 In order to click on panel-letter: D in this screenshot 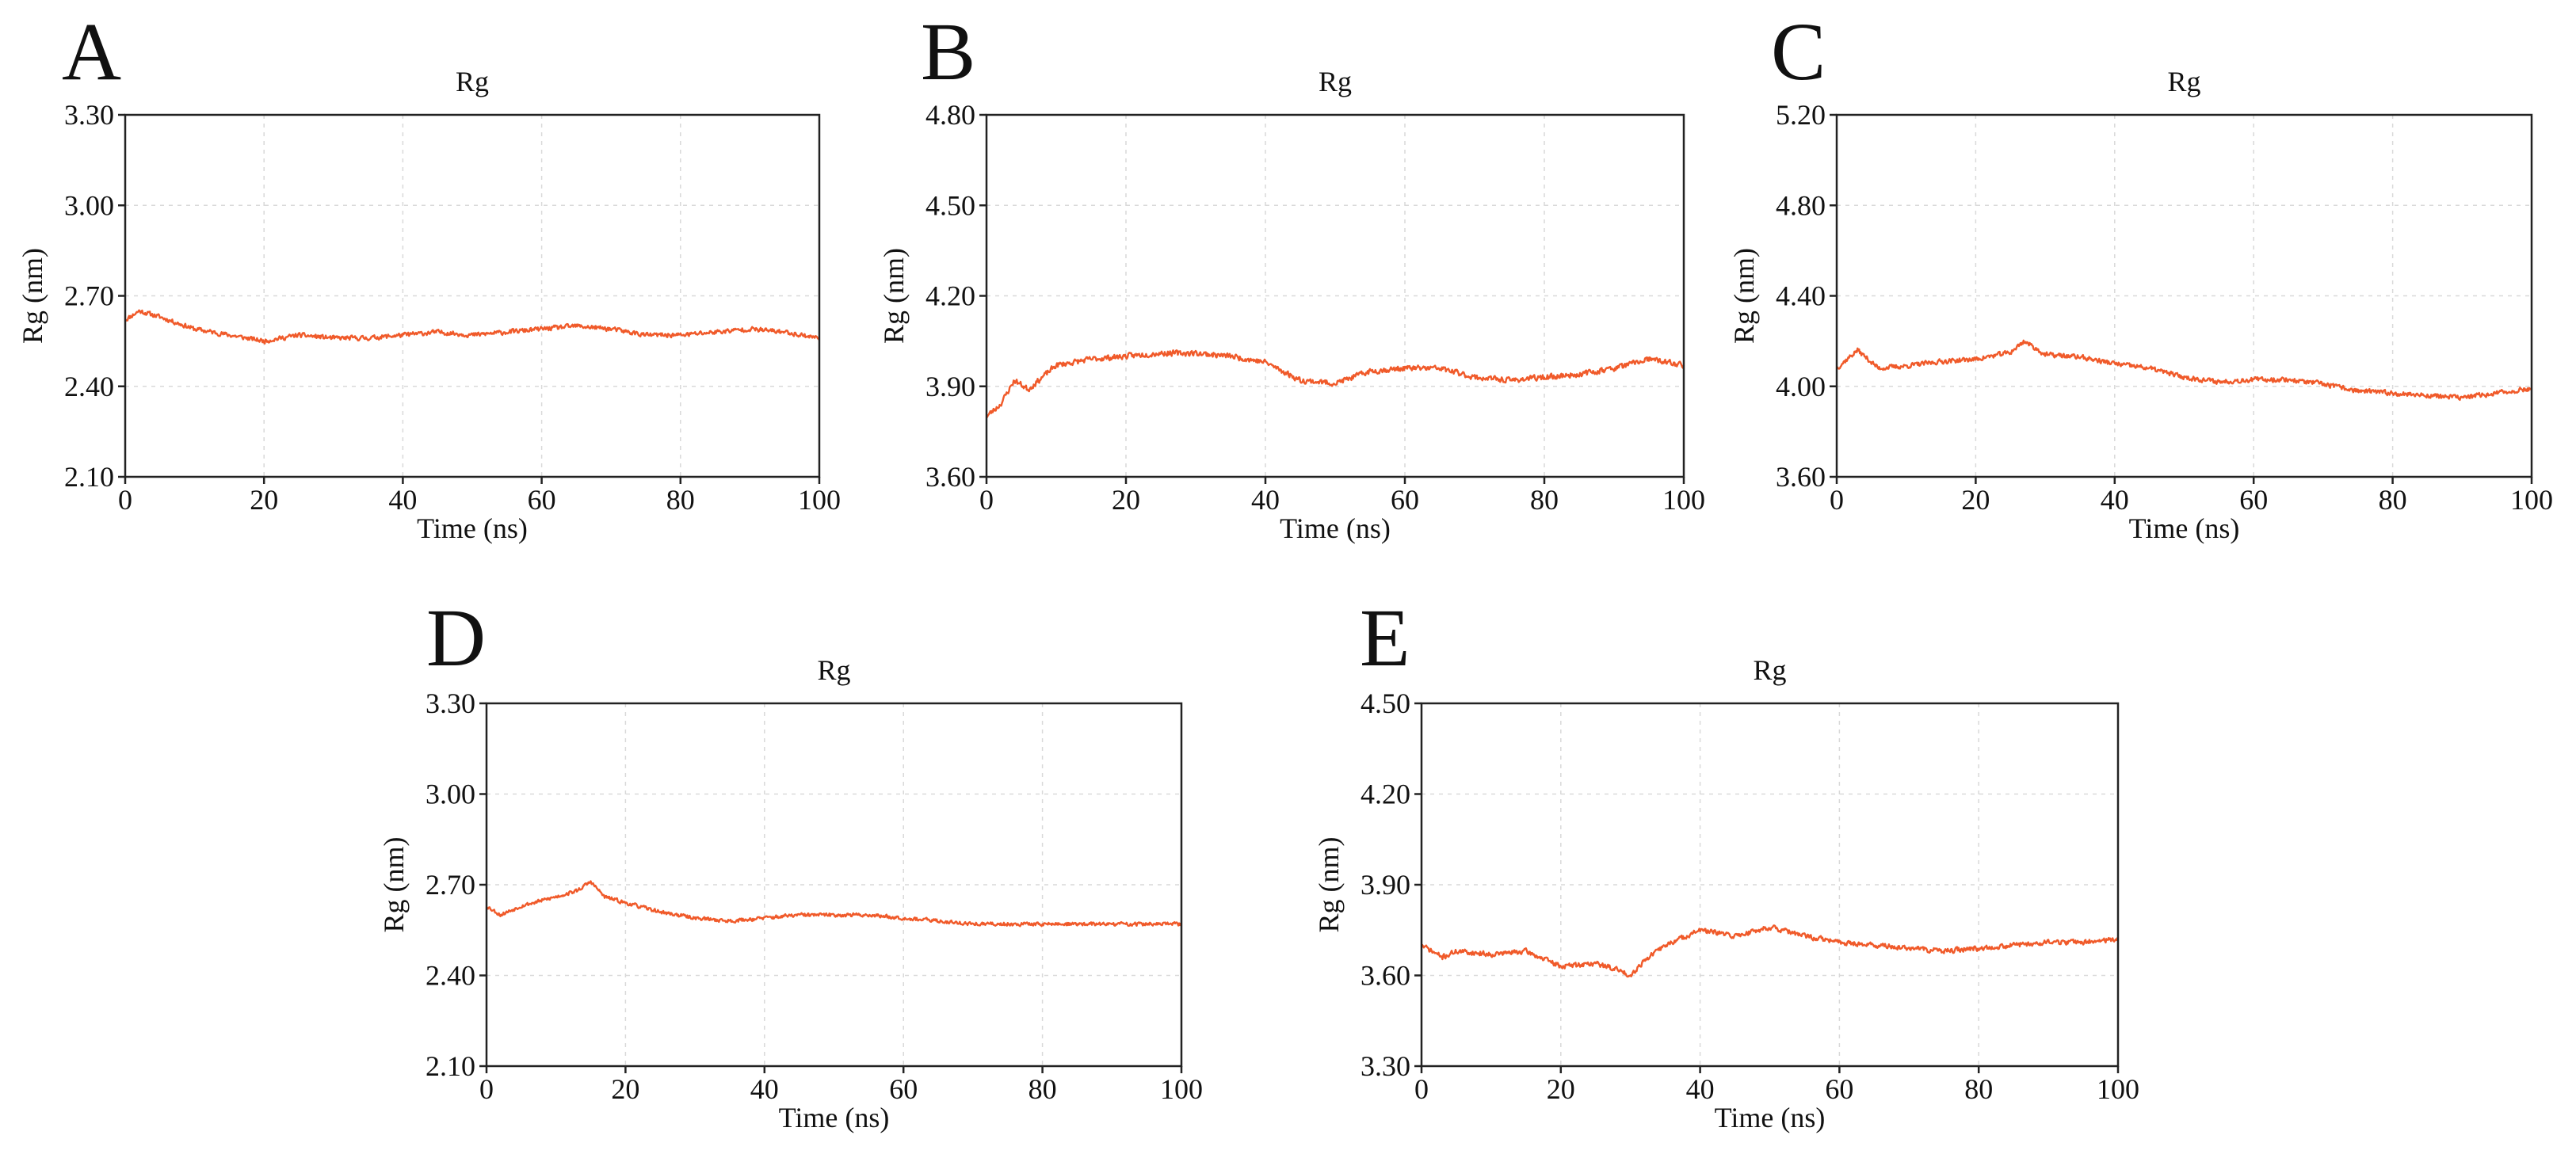, I will do `click(456, 638)`.